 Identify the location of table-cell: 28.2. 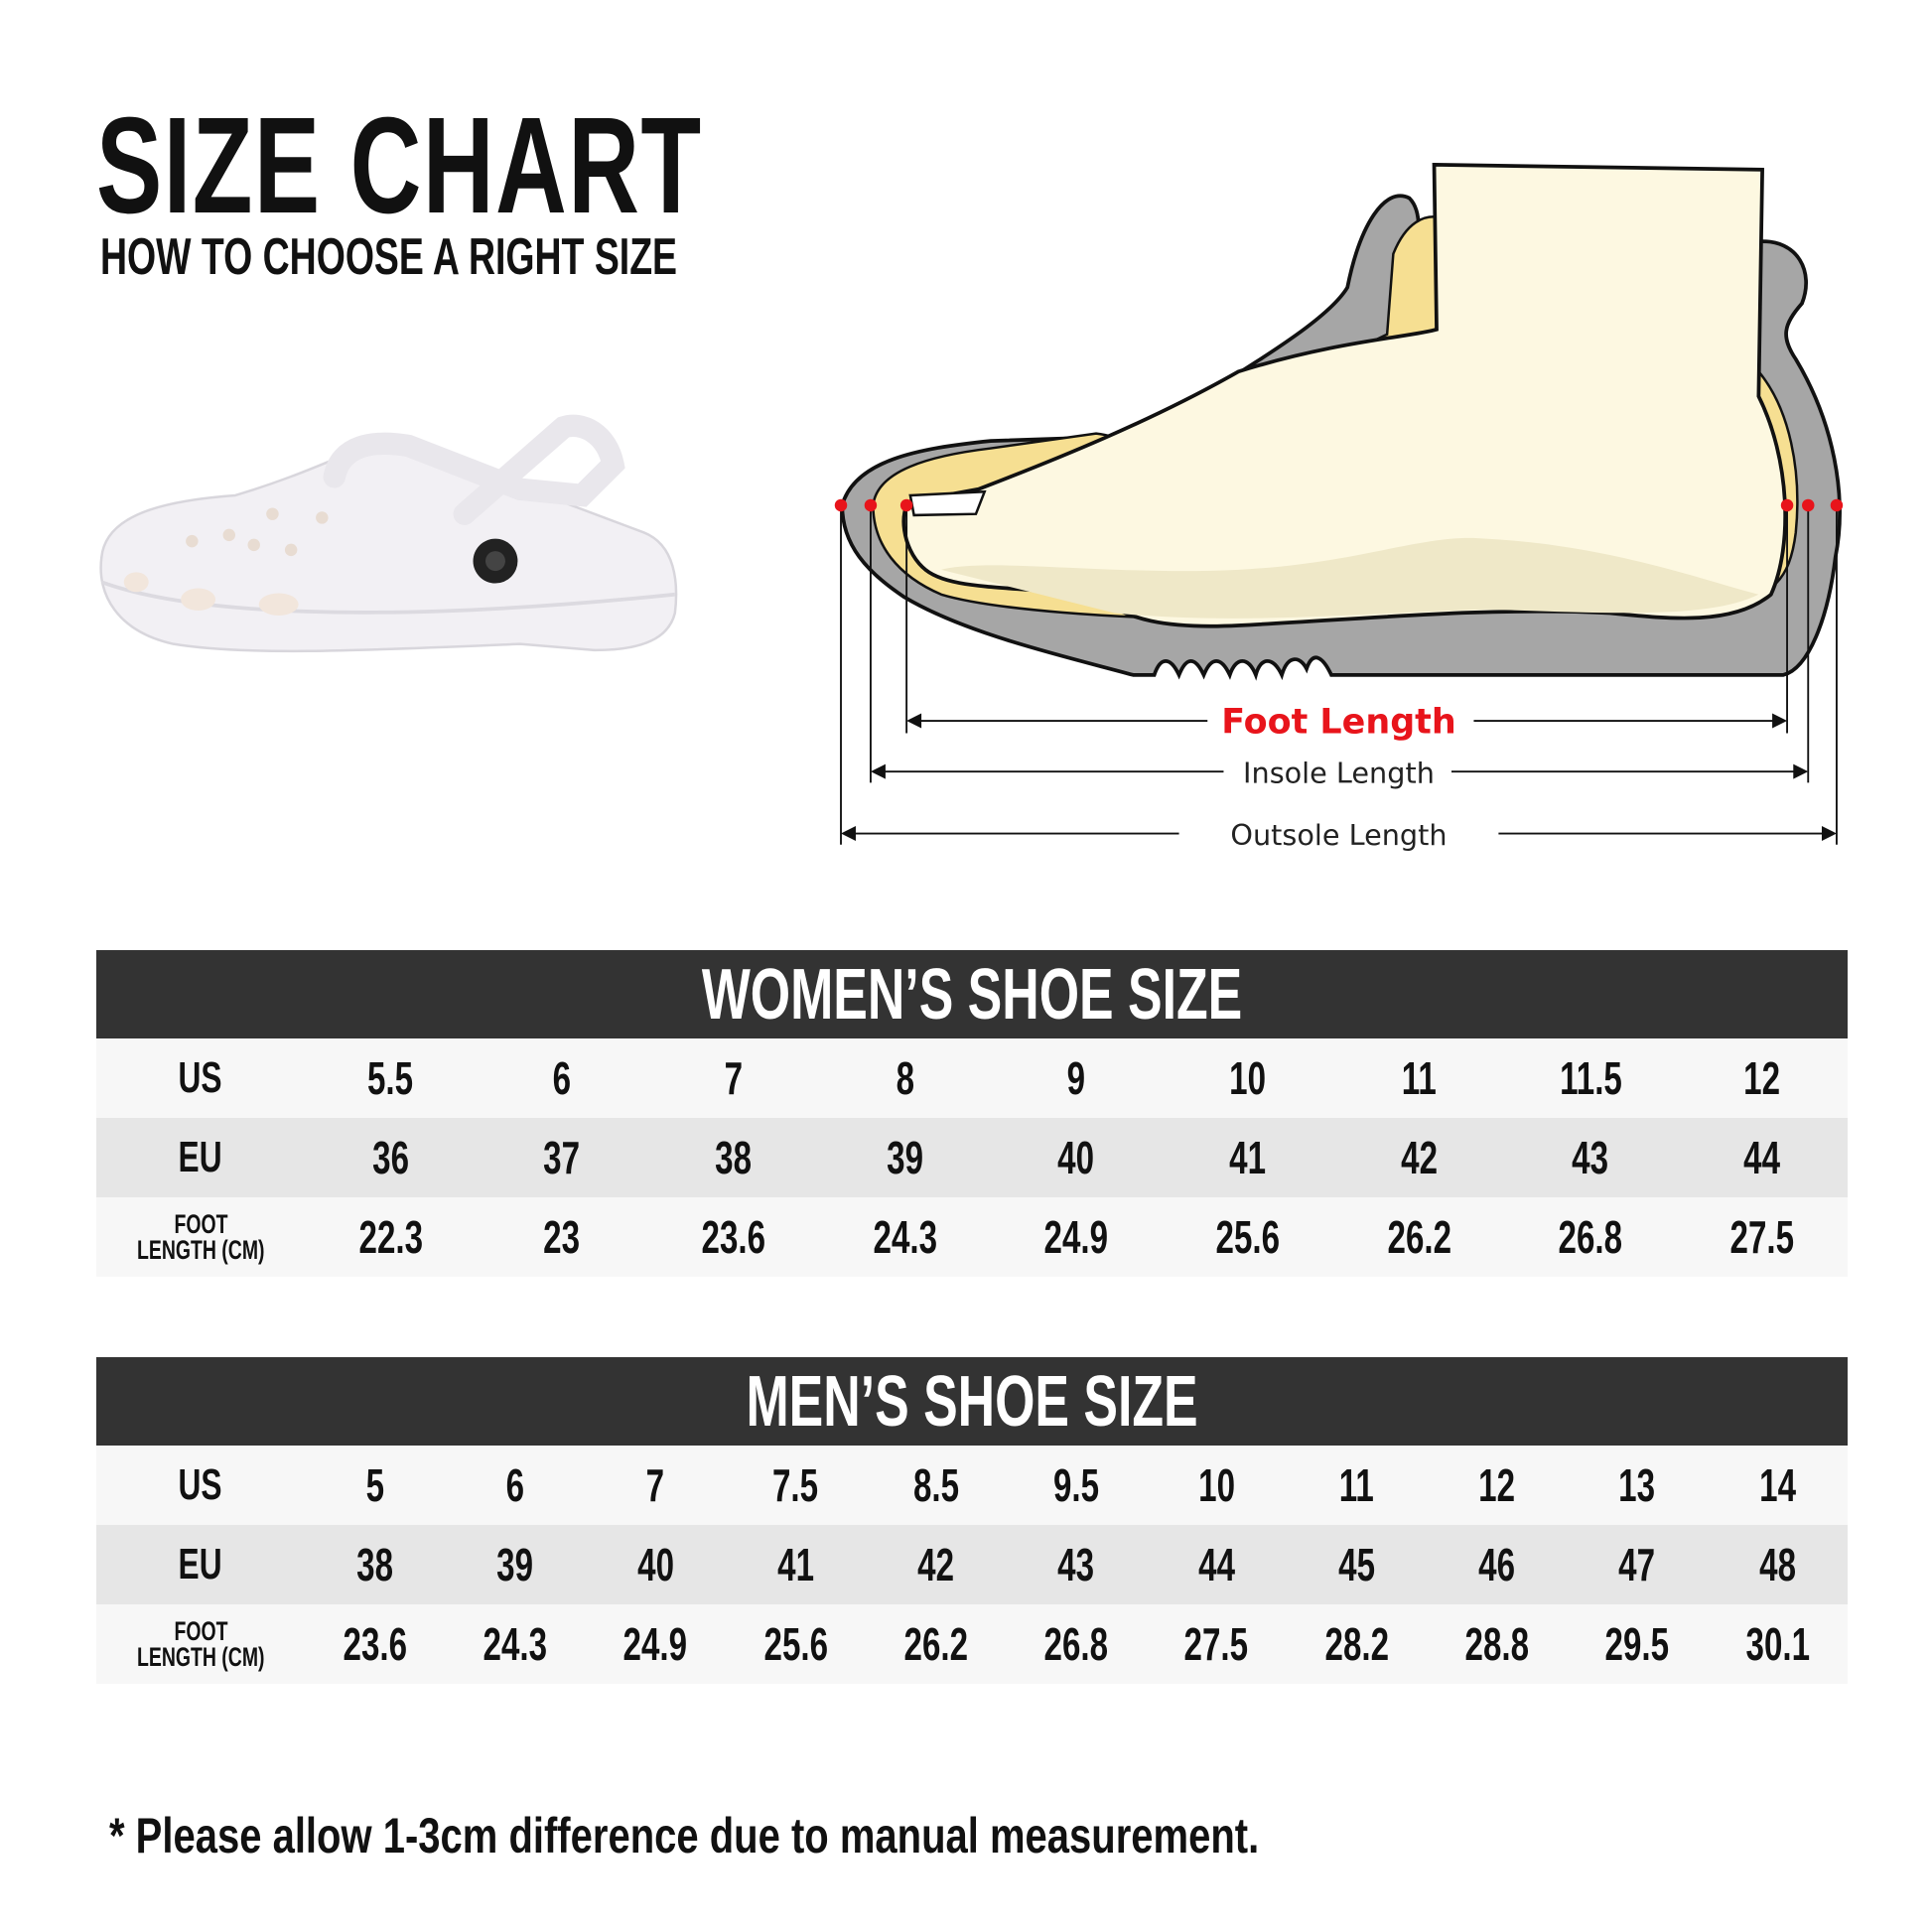
(1356, 1644).